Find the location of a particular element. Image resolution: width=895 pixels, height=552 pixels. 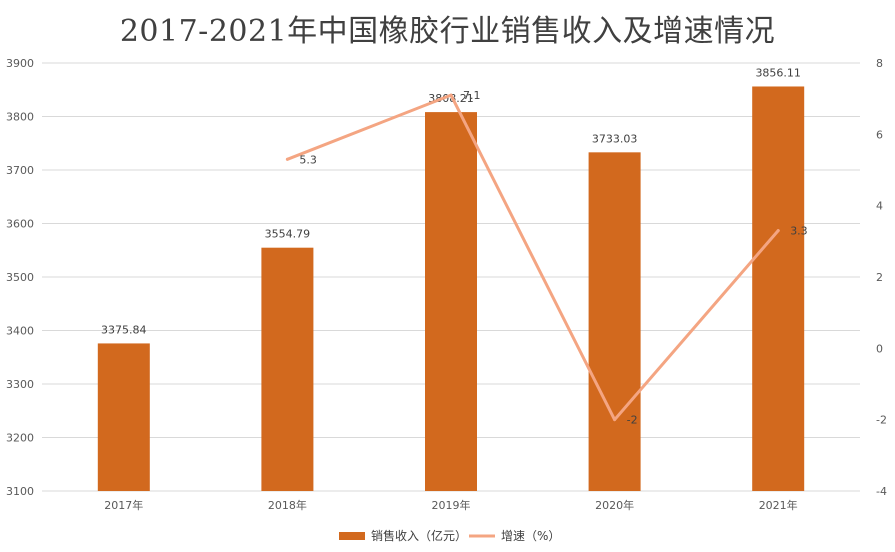

legend: 销售收入（亿元） 增速（%） is located at coordinates (449, 535).